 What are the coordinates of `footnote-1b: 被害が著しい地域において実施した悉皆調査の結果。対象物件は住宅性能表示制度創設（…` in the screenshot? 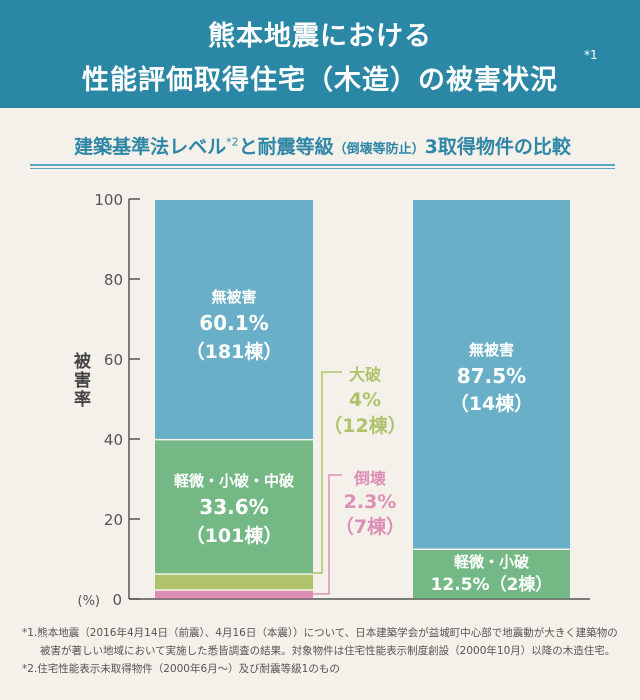 It's located at (328, 651).